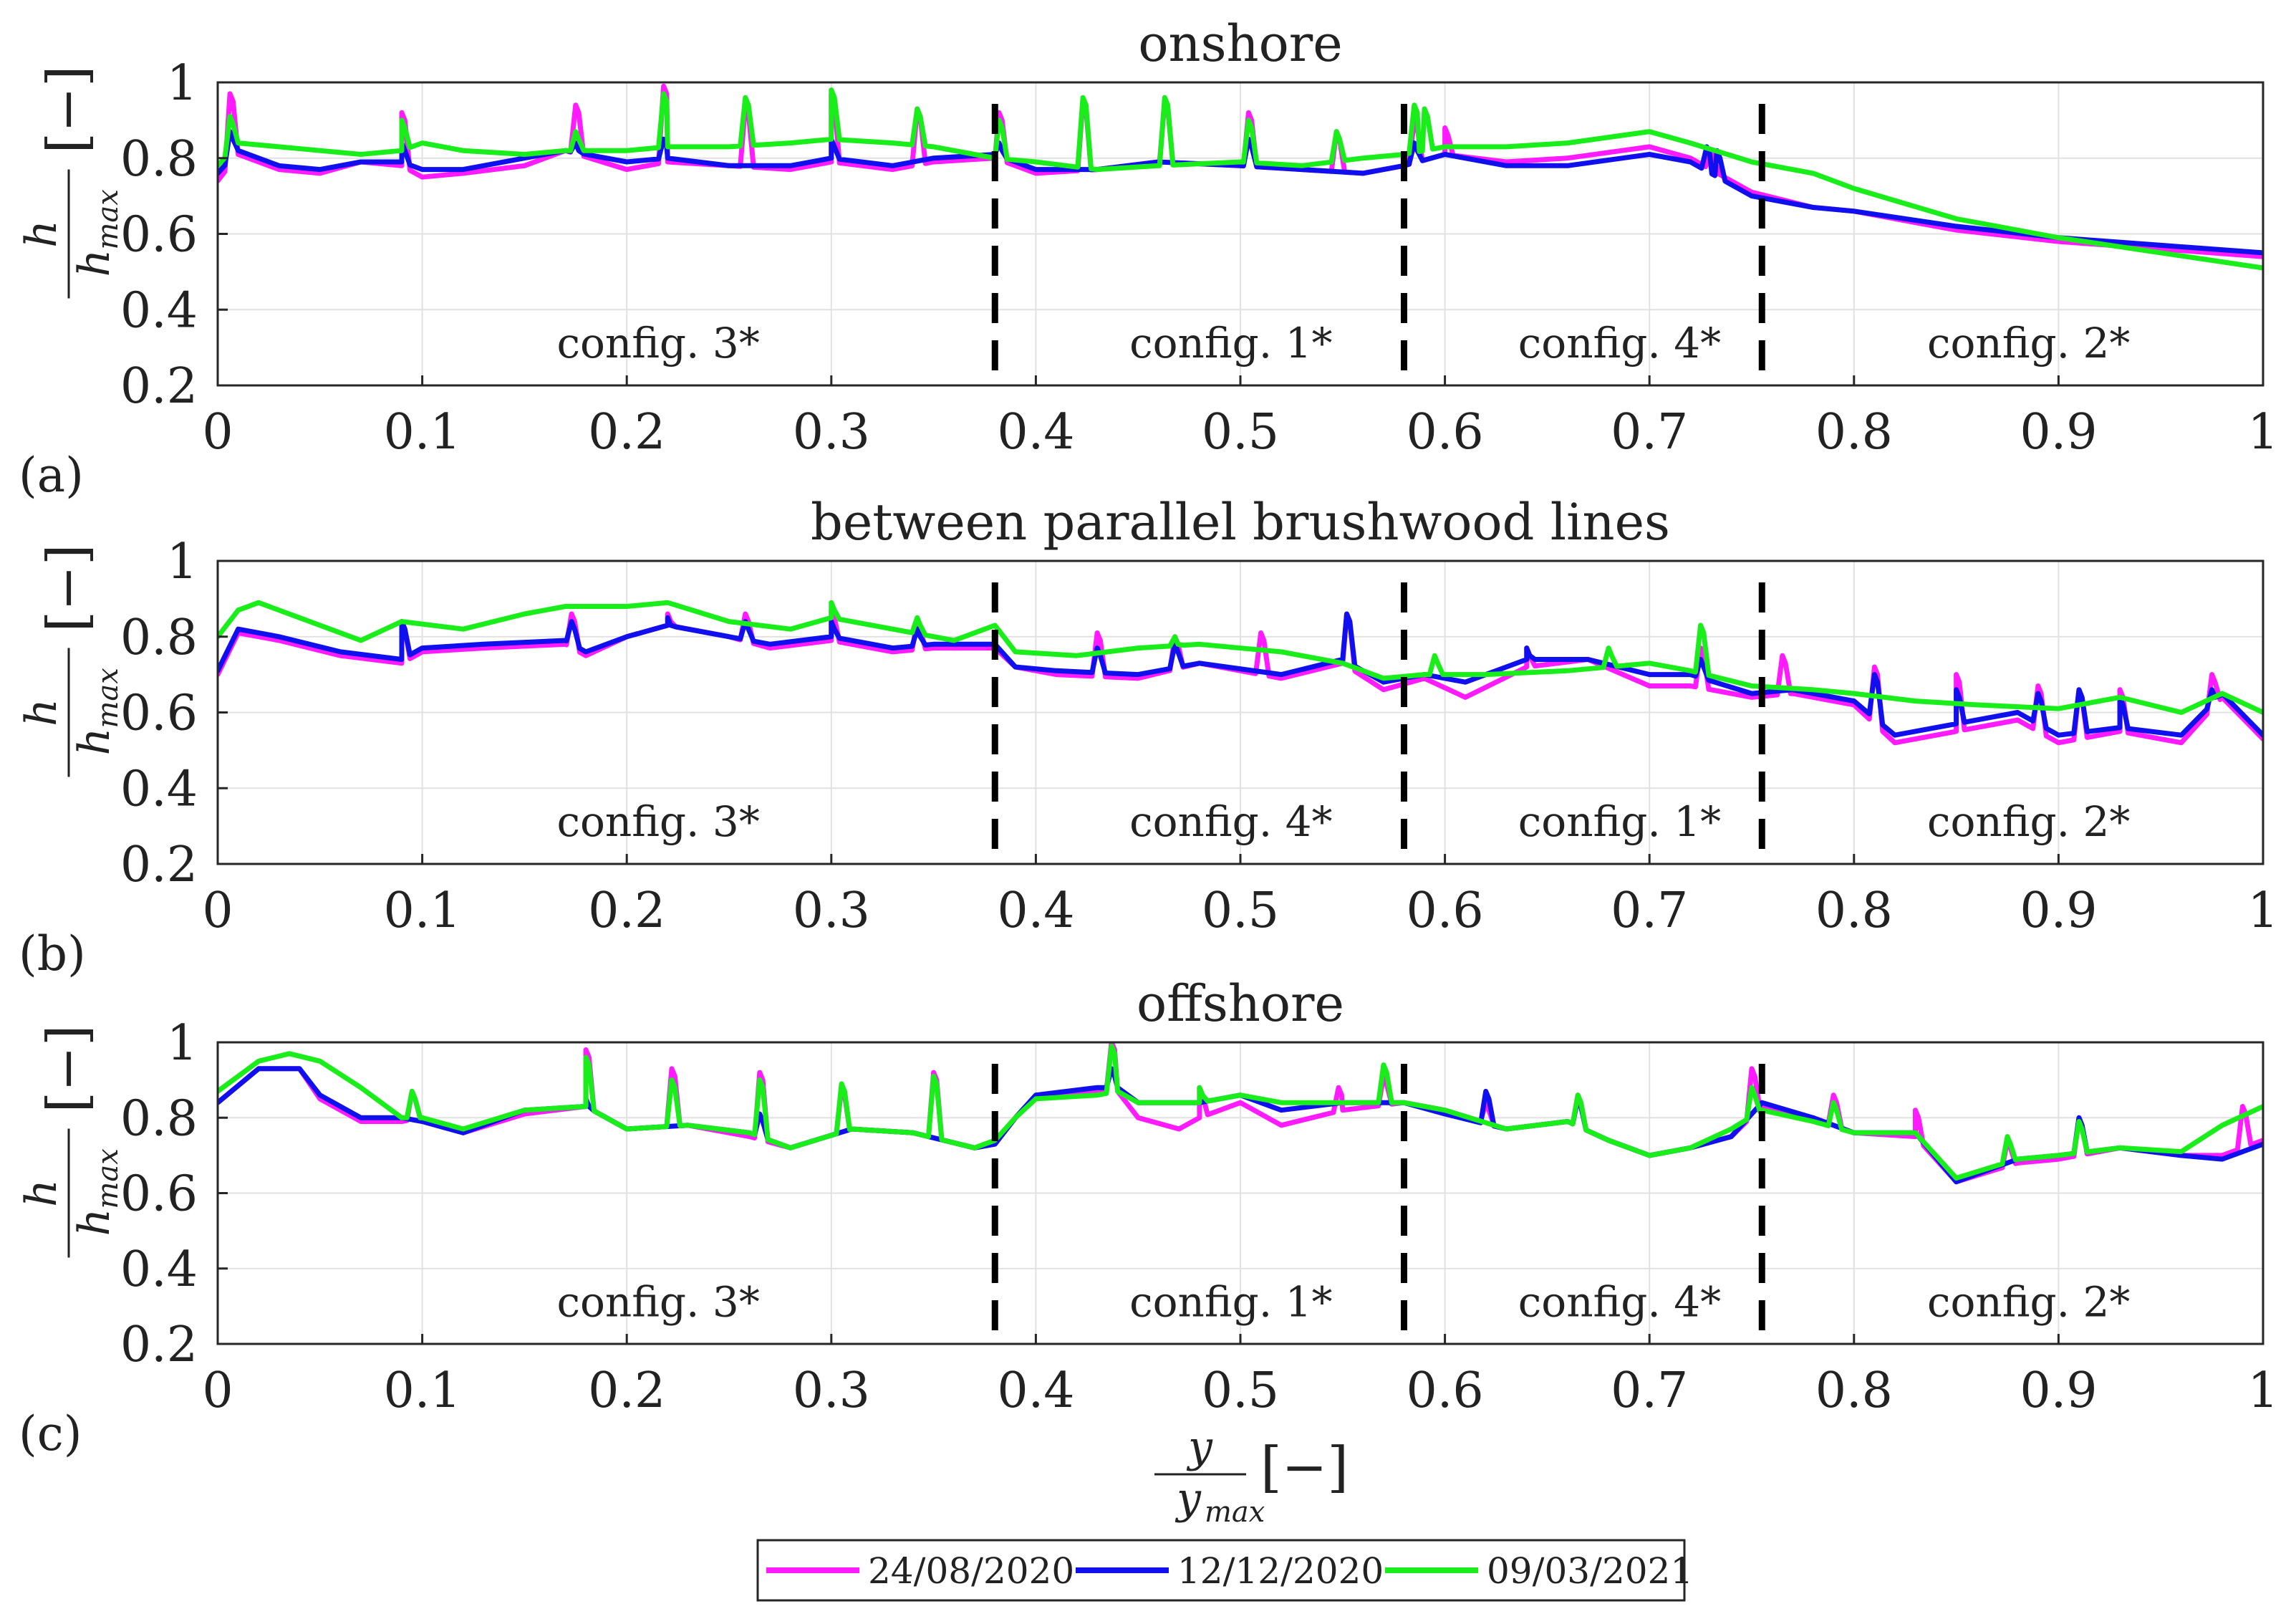  What do you see at coordinates (1590, 1571) in the screenshot?
I see `legend-label: 09/03/2021` at bounding box center [1590, 1571].